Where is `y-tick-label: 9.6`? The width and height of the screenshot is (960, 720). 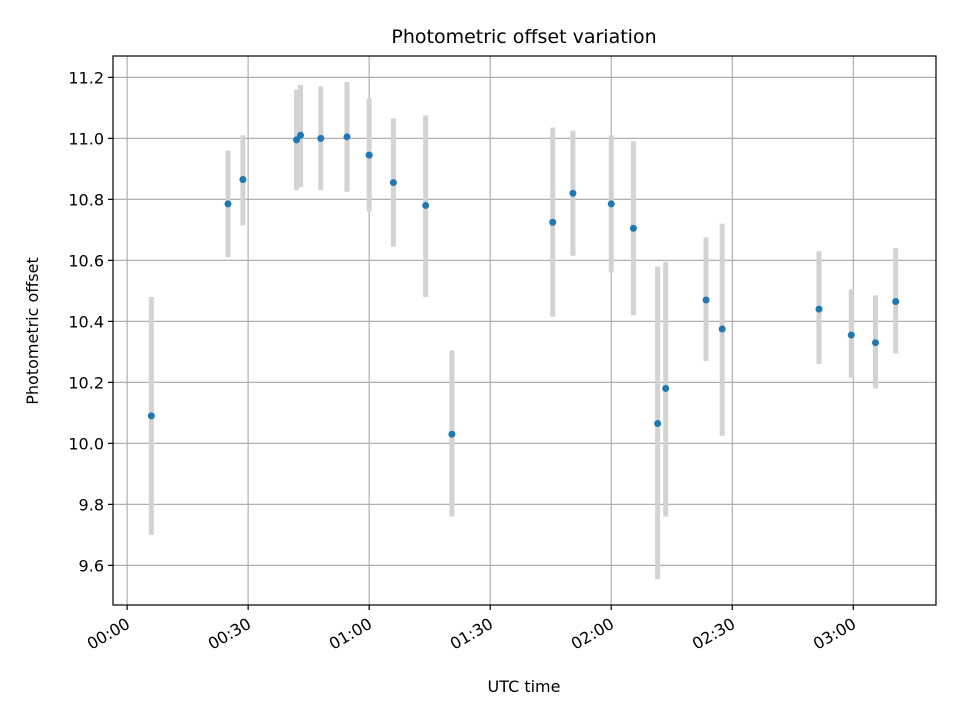 y-tick-label: 9.6 is located at coordinates (91, 565).